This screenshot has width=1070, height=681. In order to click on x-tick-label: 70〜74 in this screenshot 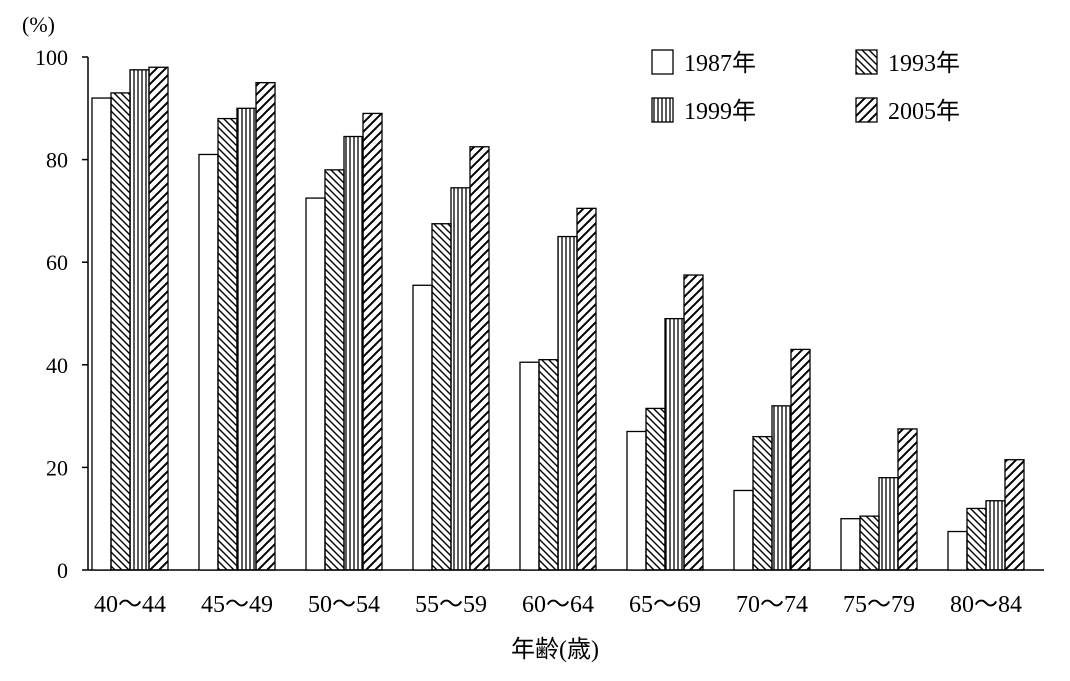, I will do `click(772, 605)`.